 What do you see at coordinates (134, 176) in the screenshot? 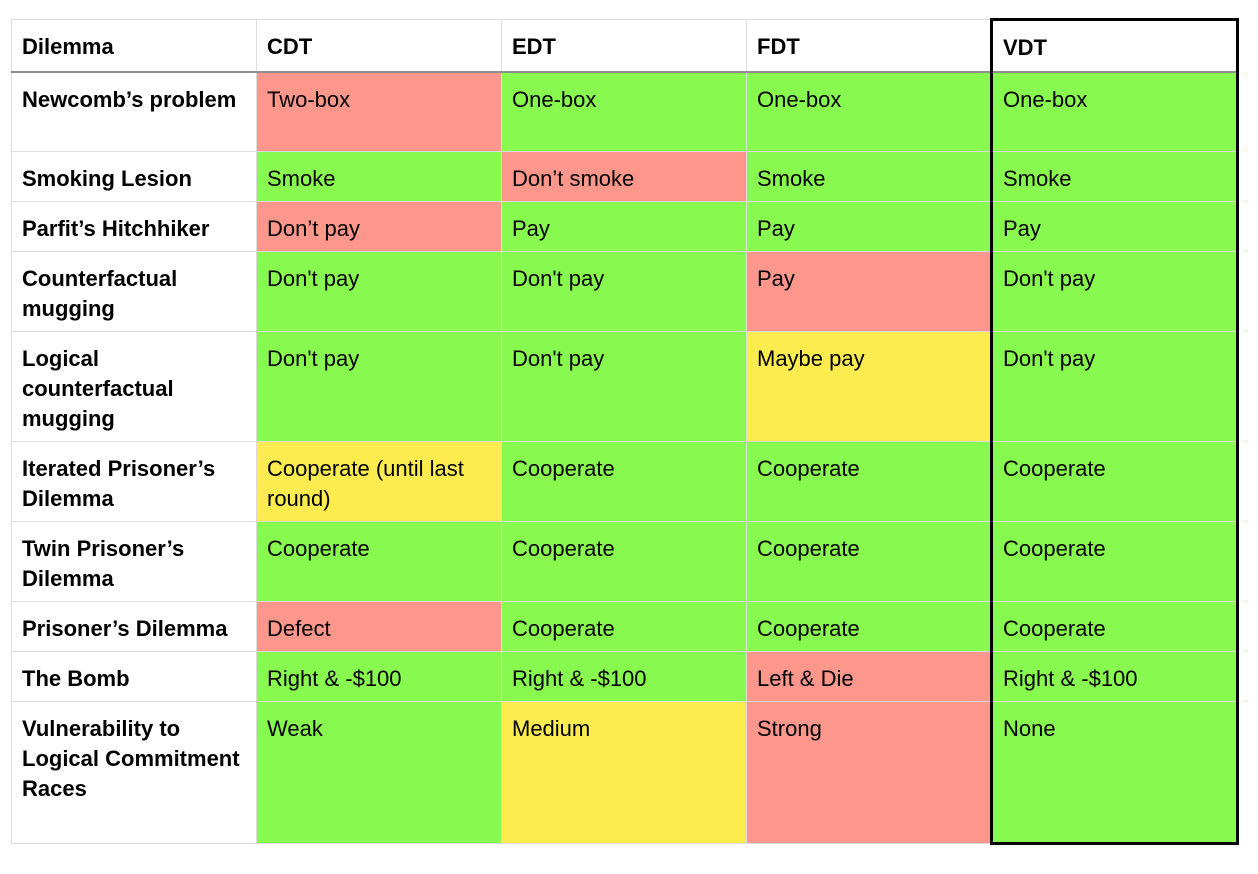
I see `dilemma-name: Smoking Lesion` at bounding box center [134, 176].